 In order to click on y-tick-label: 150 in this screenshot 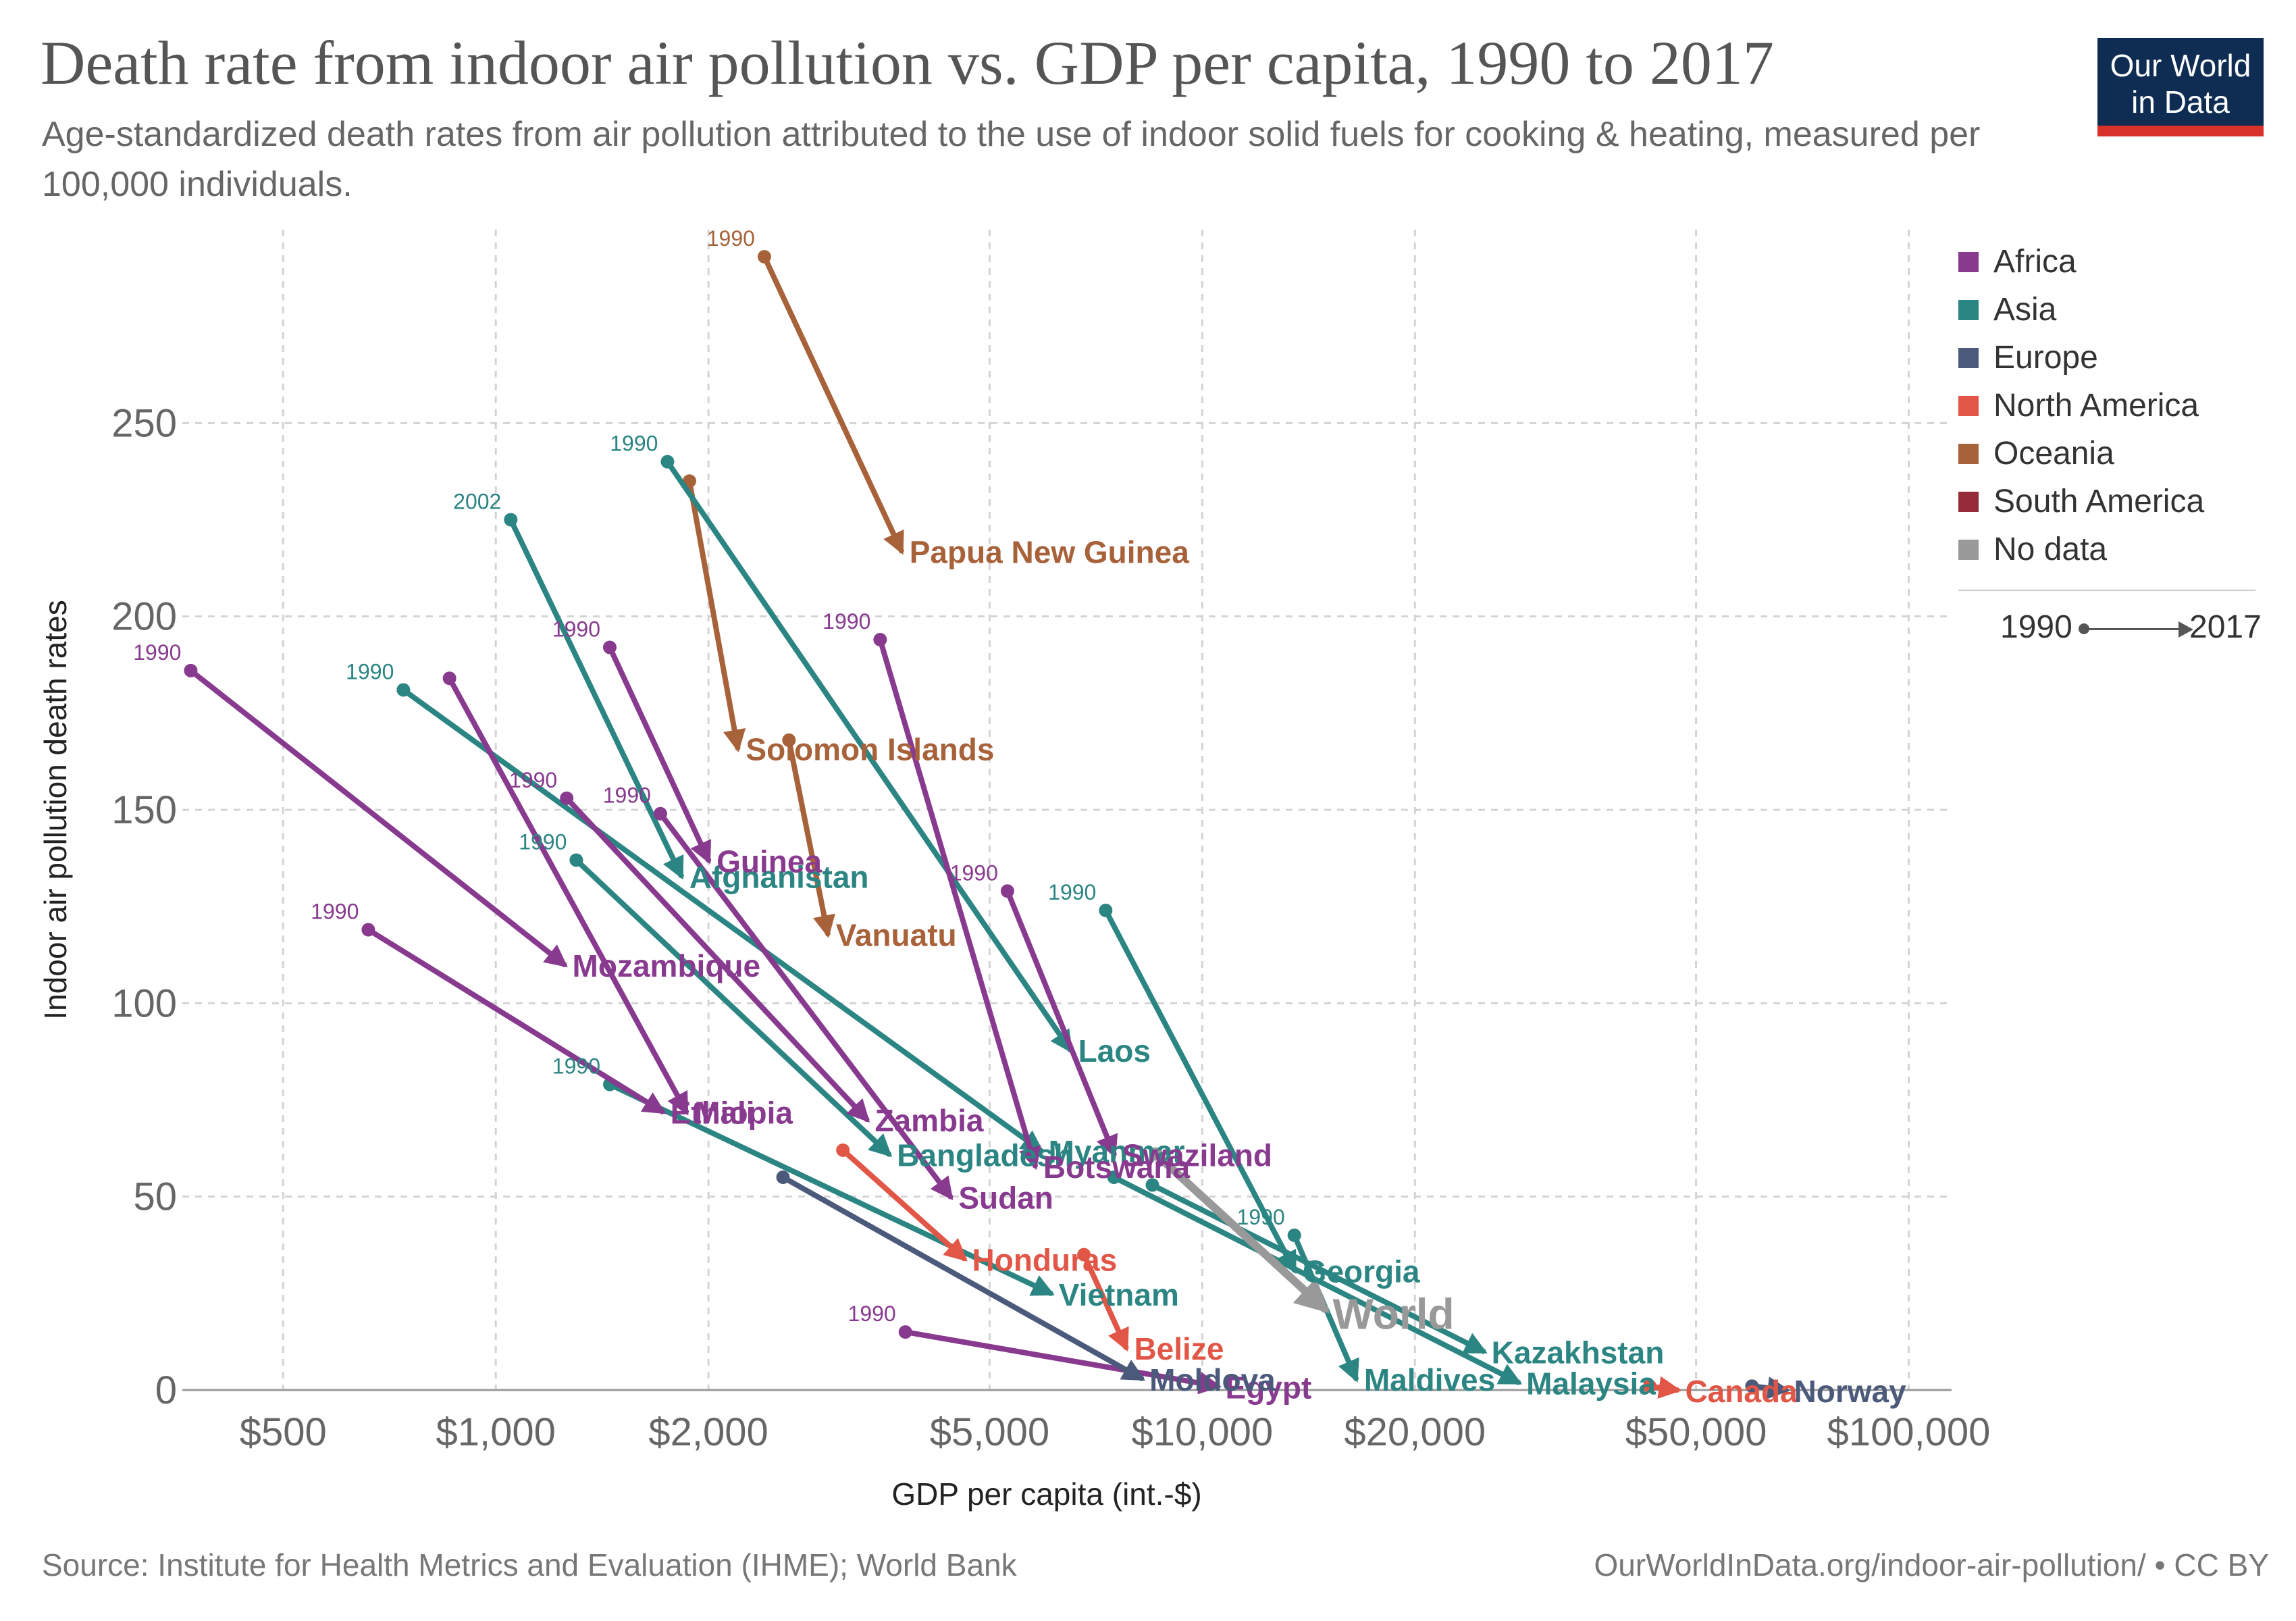, I will do `click(144, 810)`.